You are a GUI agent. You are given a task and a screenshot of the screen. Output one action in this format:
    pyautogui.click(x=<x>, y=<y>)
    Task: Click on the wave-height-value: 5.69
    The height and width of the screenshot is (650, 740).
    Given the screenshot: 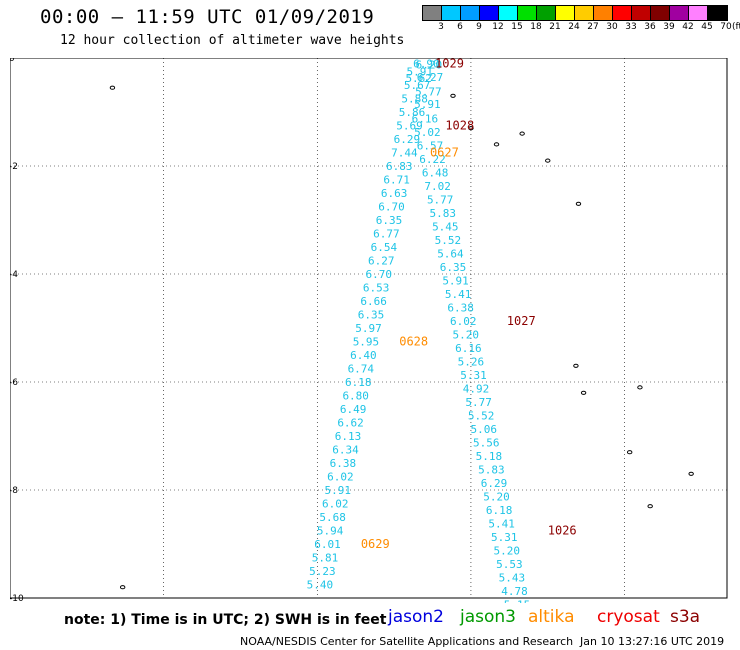 What is the action you would take?
    pyautogui.click(x=409, y=126)
    